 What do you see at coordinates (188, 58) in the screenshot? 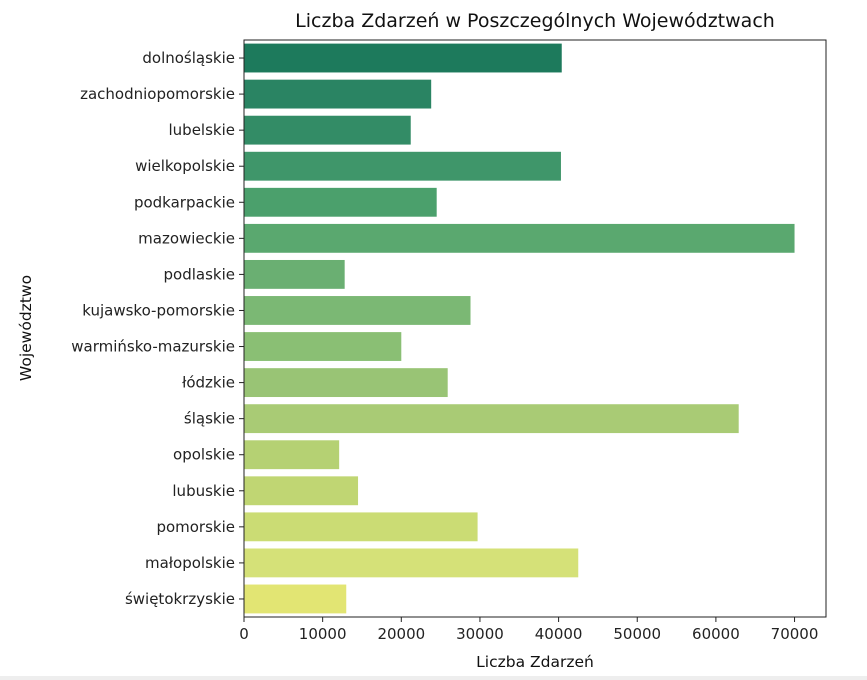
I see `y-tick-label: dolnośląskie` at bounding box center [188, 58].